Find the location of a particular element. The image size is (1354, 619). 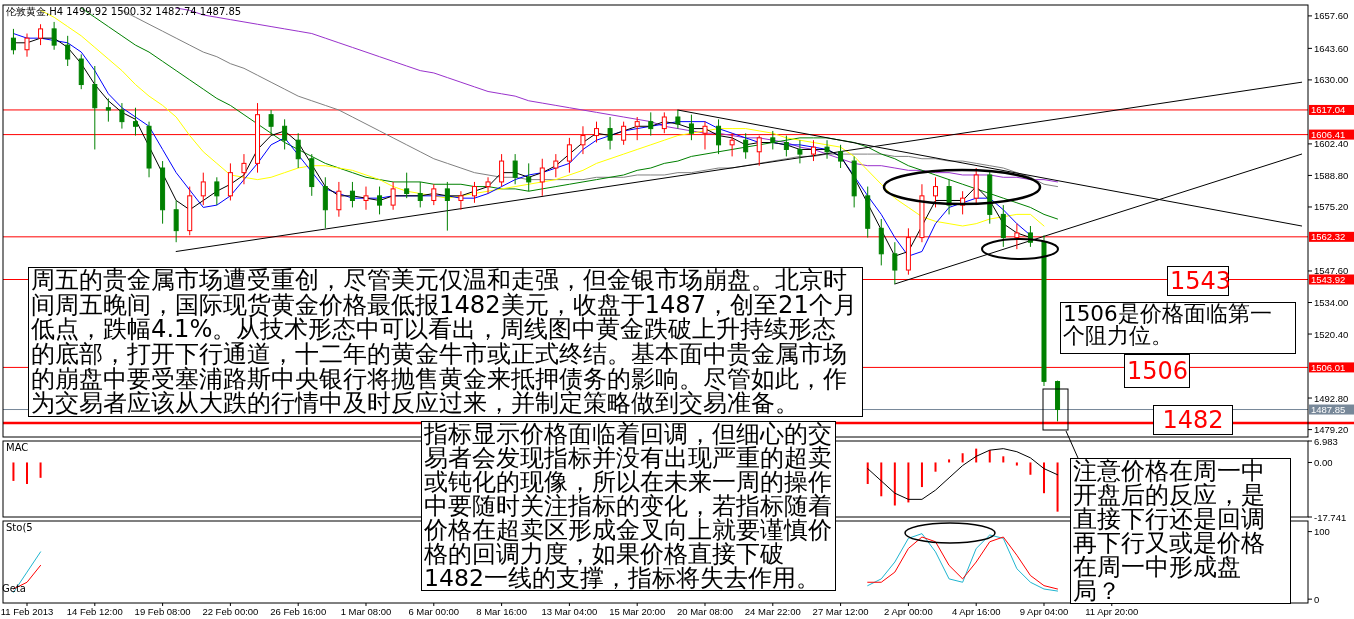

x-tick-label: 2 Apr 00:00 is located at coordinates (908, 611).